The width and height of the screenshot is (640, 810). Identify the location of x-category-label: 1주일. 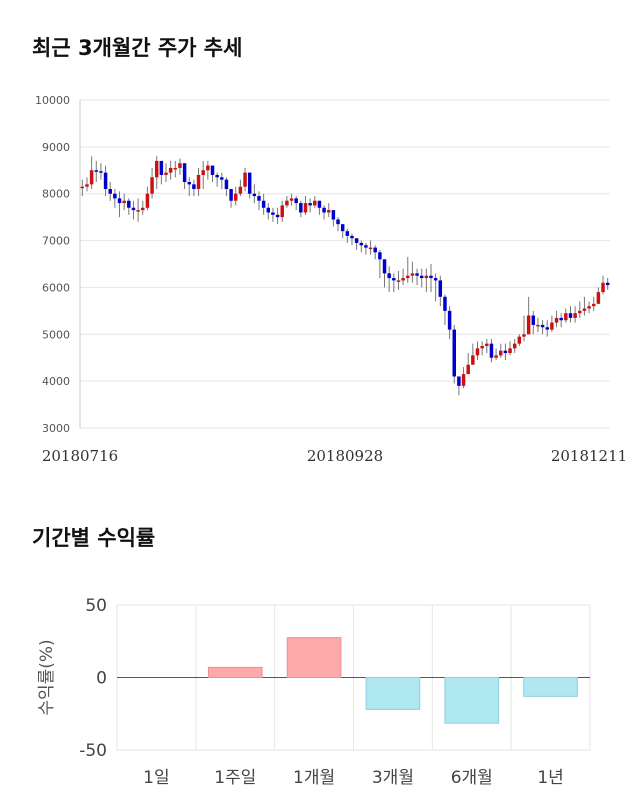
(235, 778).